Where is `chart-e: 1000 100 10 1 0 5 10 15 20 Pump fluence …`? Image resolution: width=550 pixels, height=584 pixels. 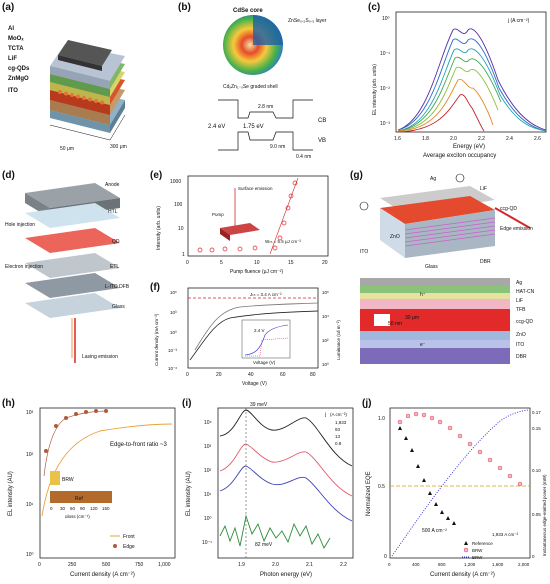 chart-e: 1000 100 10 1 0 5 10 15 20 Pump fluence … is located at coordinates (242, 225).